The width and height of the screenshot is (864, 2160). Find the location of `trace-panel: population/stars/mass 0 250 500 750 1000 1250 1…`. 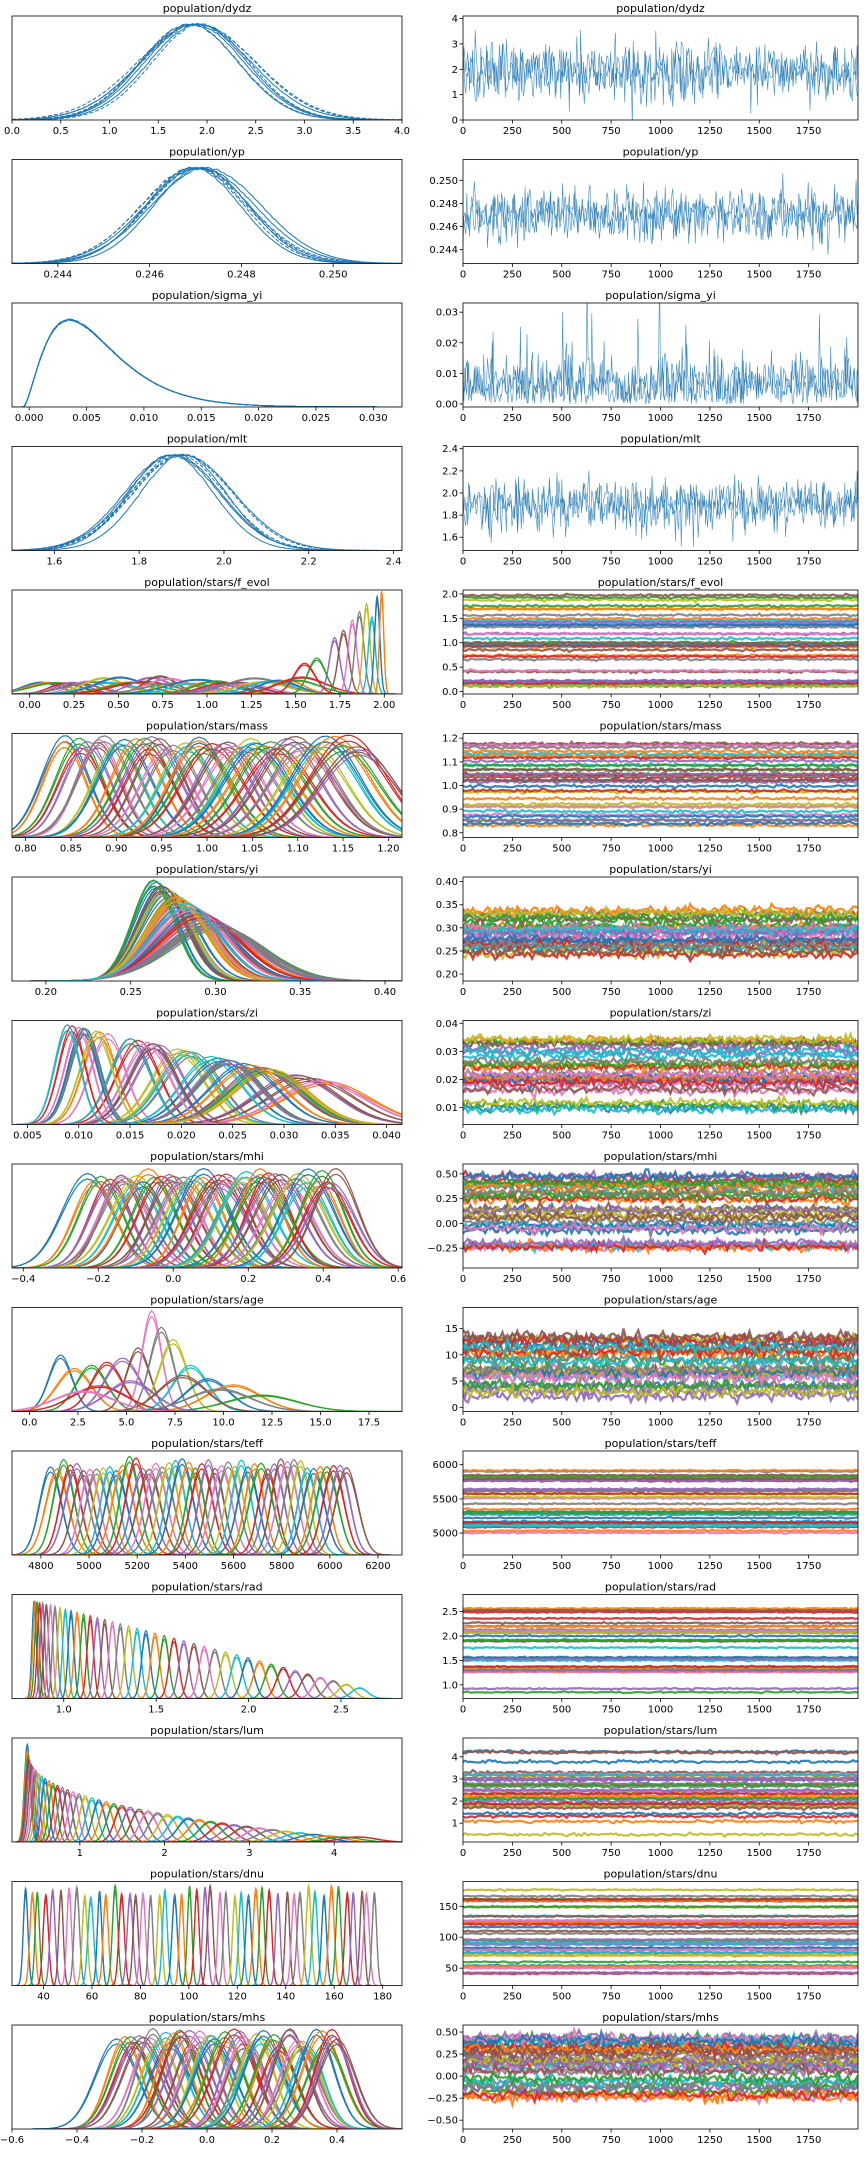

trace-panel: population/stars/mass 0 250 500 750 1000 1250 1… is located at coordinates (650, 787).